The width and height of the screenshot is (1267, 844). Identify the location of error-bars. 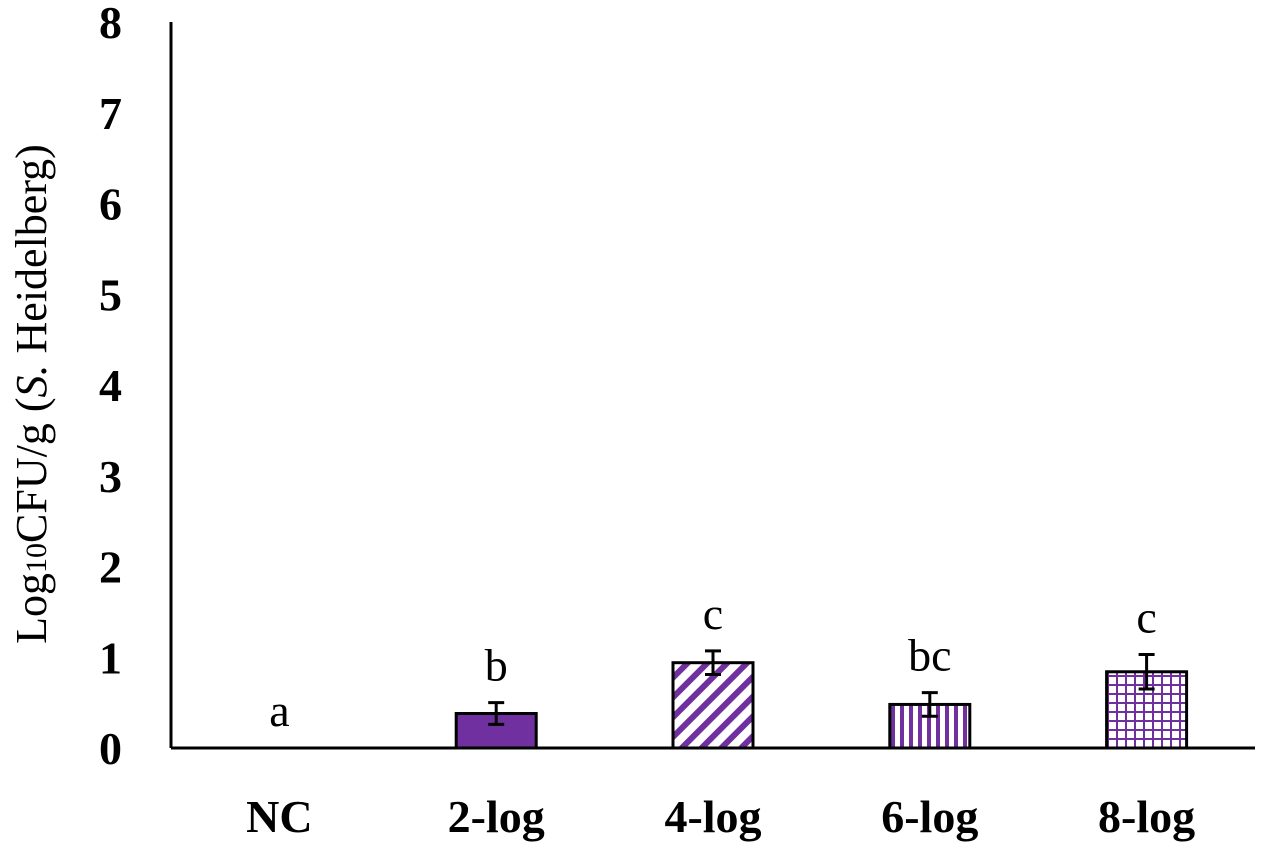
(821, 687).